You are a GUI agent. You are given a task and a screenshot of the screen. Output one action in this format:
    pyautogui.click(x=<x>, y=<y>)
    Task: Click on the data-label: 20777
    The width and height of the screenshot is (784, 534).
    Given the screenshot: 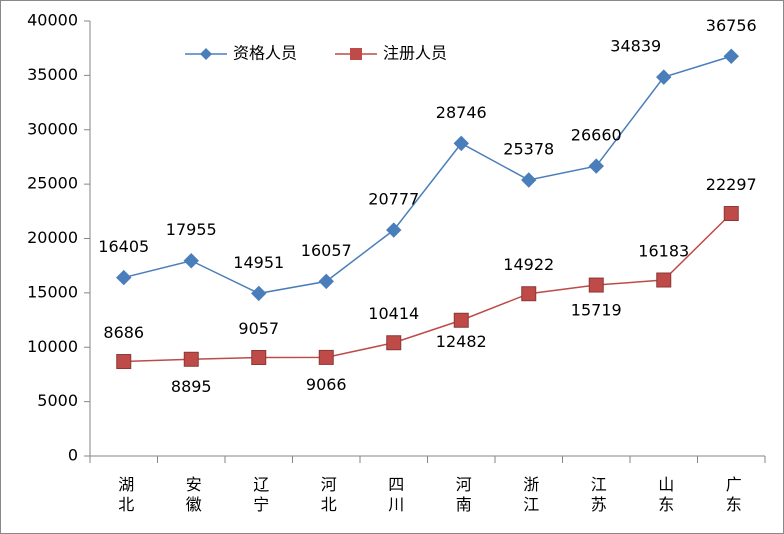 What is the action you would take?
    pyautogui.click(x=393, y=199)
    